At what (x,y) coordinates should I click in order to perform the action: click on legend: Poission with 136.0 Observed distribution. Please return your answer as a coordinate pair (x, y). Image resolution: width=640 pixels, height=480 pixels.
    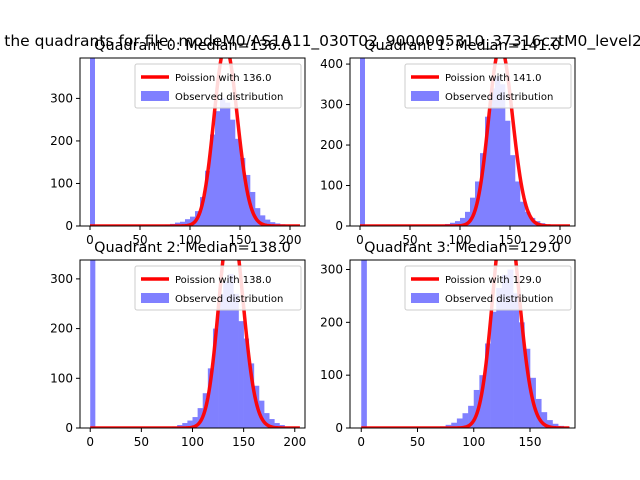
    Looking at the image, I should click on (218, 86).